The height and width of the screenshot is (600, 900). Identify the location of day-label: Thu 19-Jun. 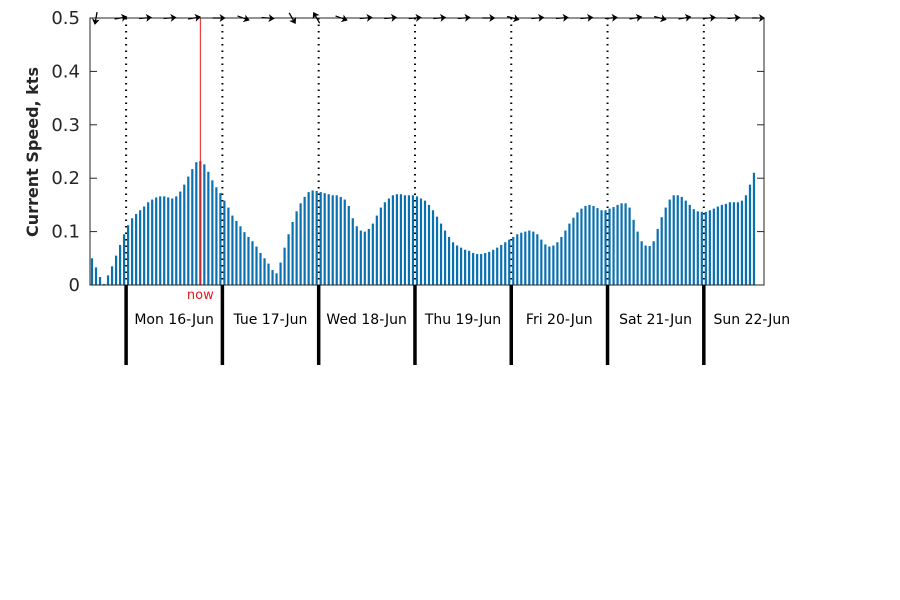
(462, 320).